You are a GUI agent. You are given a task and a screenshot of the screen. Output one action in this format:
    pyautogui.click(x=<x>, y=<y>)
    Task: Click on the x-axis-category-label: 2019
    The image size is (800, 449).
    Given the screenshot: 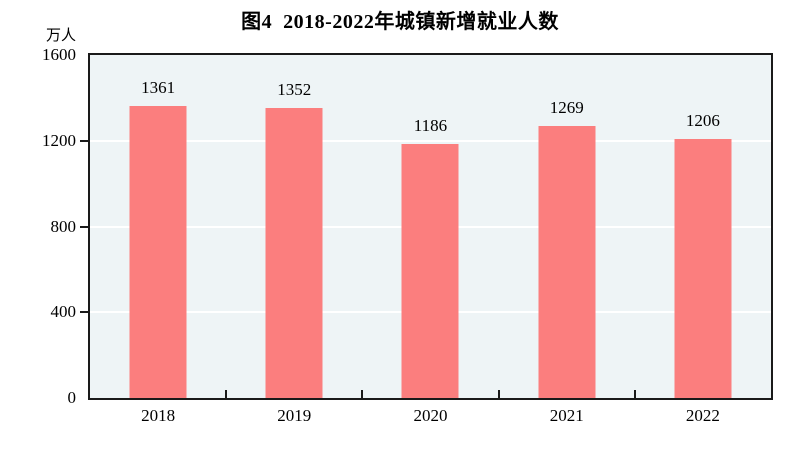 What is the action you would take?
    pyautogui.click(x=294, y=415)
    